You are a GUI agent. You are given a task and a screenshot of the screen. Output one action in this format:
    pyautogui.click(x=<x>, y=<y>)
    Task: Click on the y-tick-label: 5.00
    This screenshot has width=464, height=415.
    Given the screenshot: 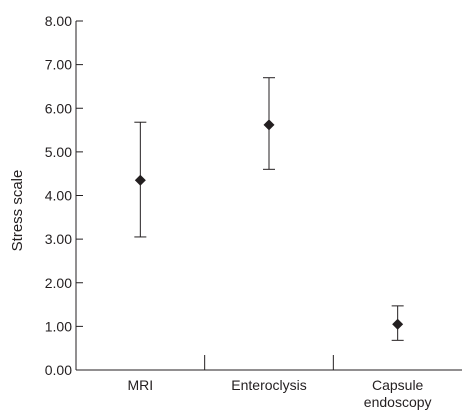 What is the action you would take?
    pyautogui.click(x=58, y=152)
    